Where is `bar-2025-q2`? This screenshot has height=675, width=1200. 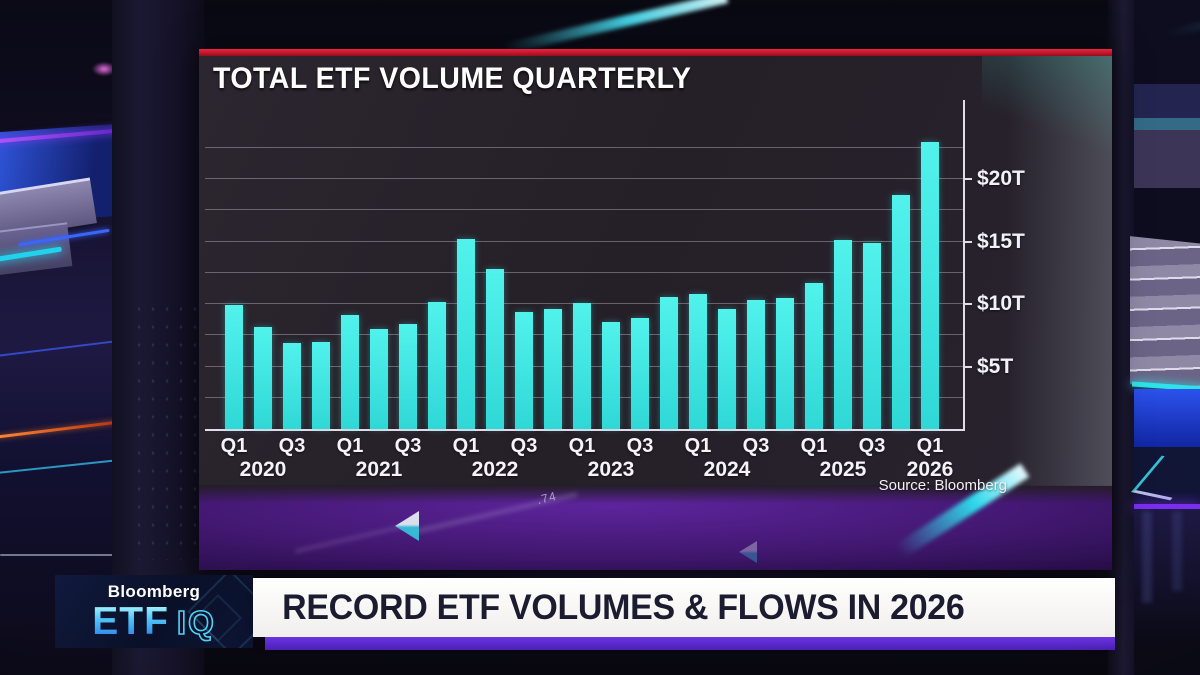
bar-2025-q2 is located at coordinates (843, 334).